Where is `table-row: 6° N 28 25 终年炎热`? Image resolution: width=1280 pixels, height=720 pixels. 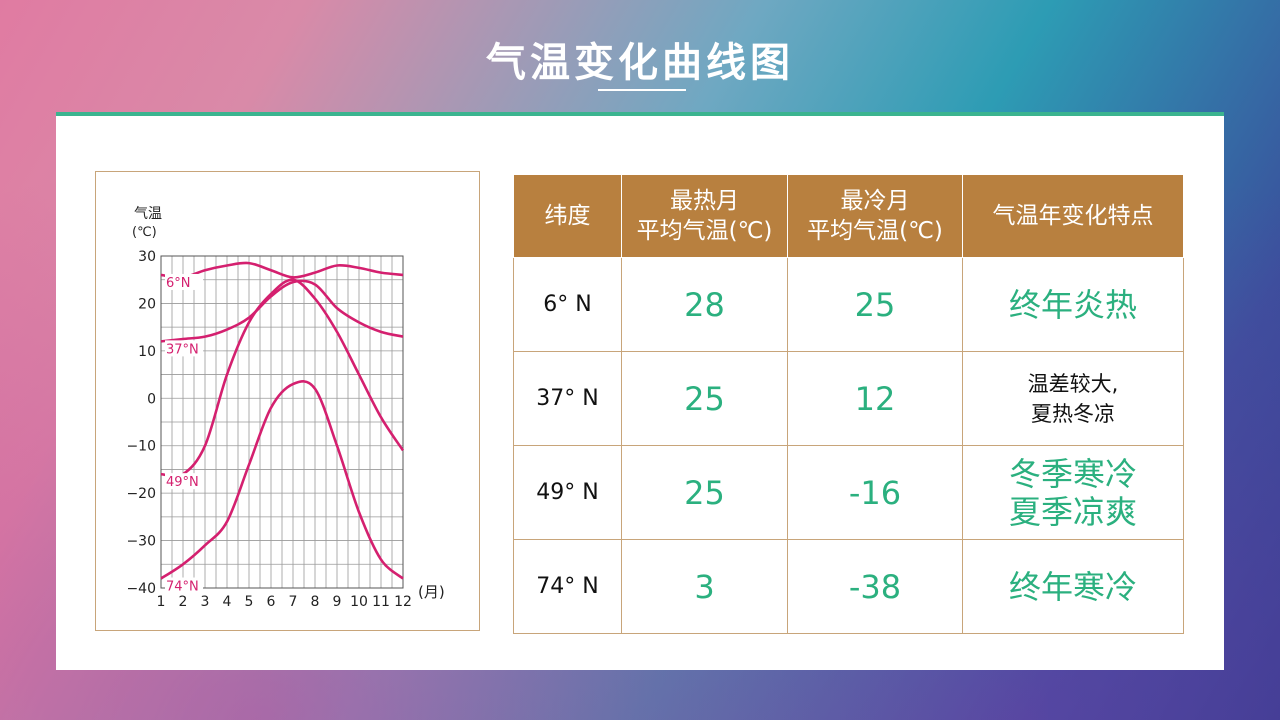 table-row: 6° N 28 25 终年炎热 is located at coordinates (848, 304).